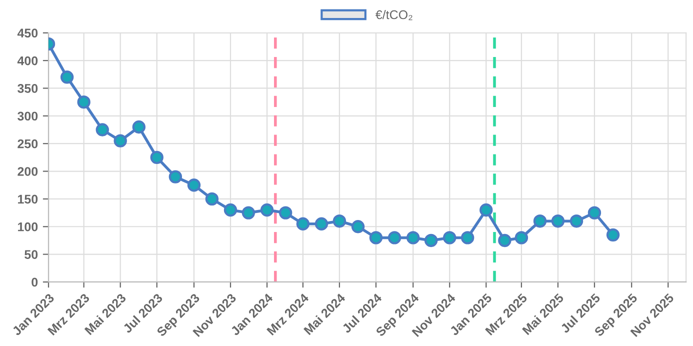 This screenshot has height=346, width=693. I want to click on y-tick-label: 100, so click(28, 227).